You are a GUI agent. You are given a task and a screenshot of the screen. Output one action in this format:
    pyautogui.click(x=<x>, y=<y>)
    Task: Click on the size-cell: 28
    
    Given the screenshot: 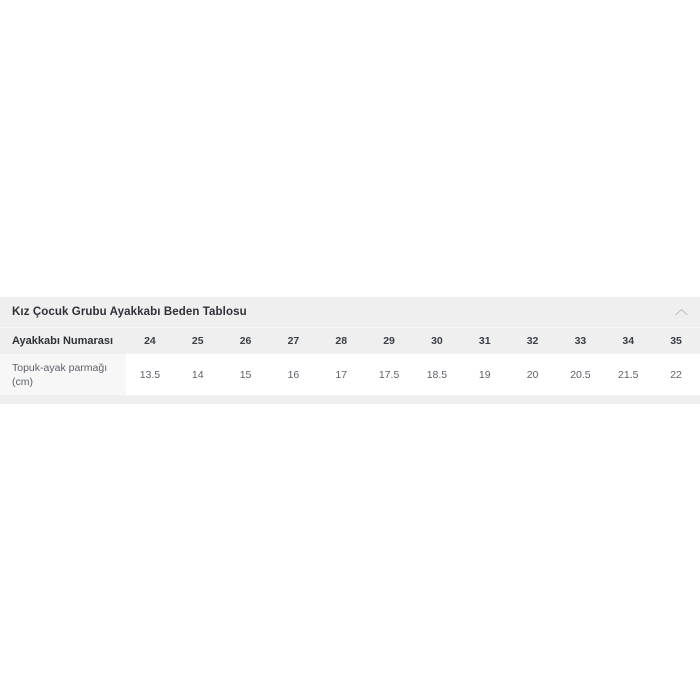 What is the action you would take?
    pyautogui.click(x=341, y=340)
    